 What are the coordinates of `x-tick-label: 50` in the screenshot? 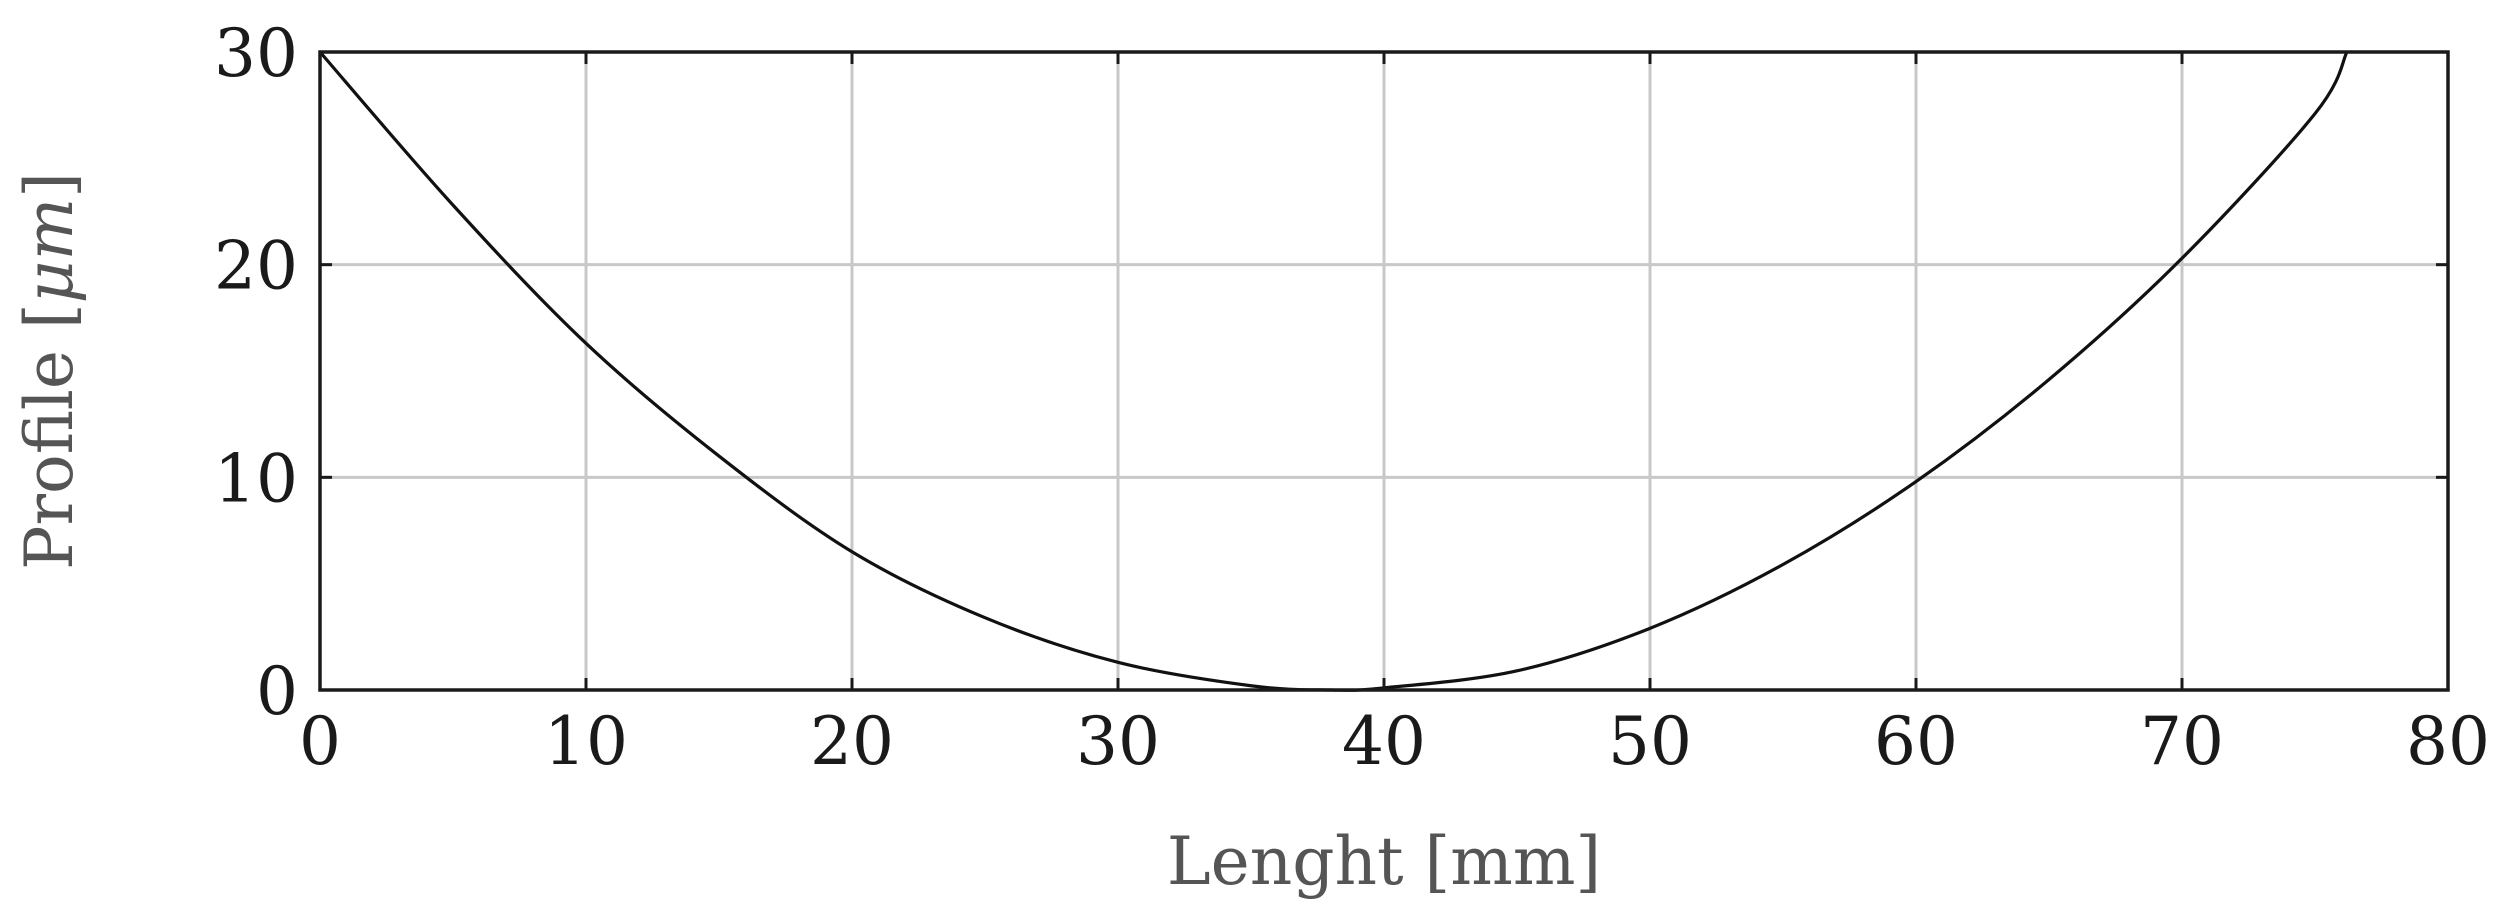 It's located at (1650, 741).